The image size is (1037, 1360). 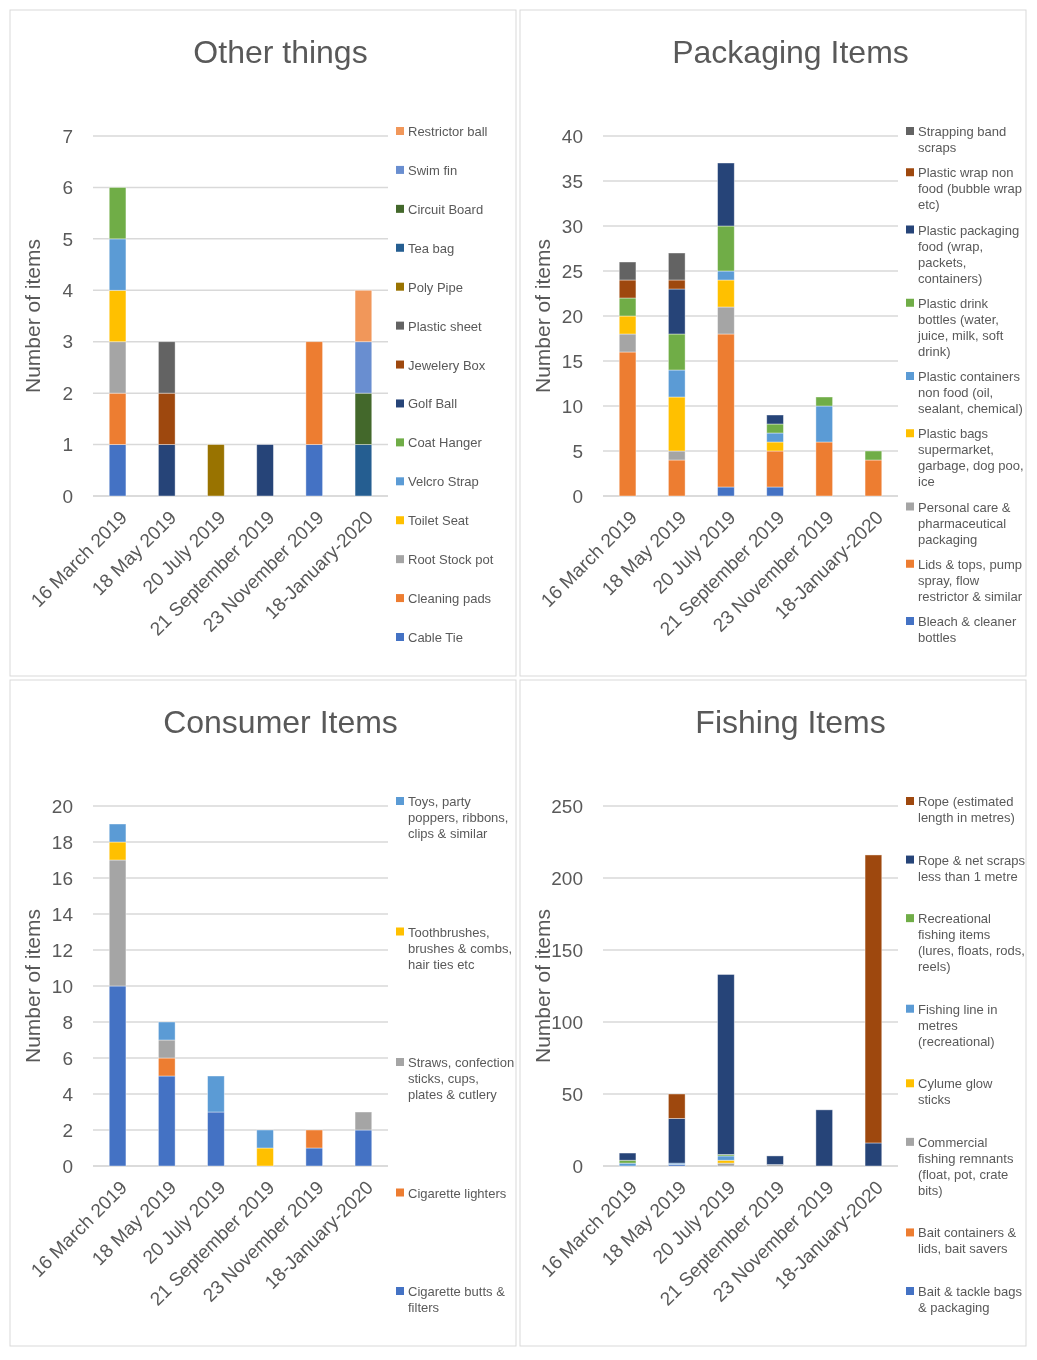 What do you see at coordinates (790, 722) in the screenshot?
I see `chart-title: Fishing Items` at bounding box center [790, 722].